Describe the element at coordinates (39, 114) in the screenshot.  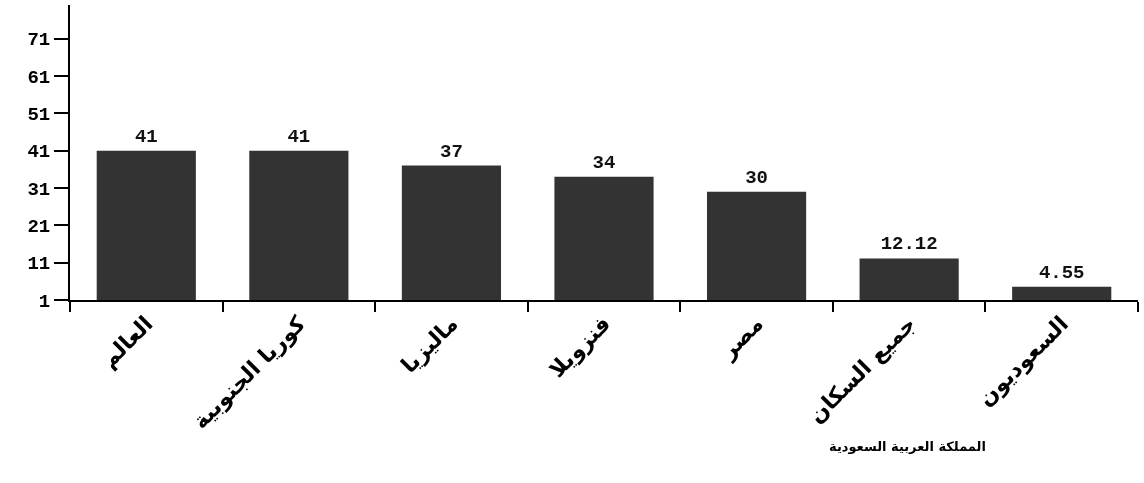
I see `y-tick-label: 51` at that location.